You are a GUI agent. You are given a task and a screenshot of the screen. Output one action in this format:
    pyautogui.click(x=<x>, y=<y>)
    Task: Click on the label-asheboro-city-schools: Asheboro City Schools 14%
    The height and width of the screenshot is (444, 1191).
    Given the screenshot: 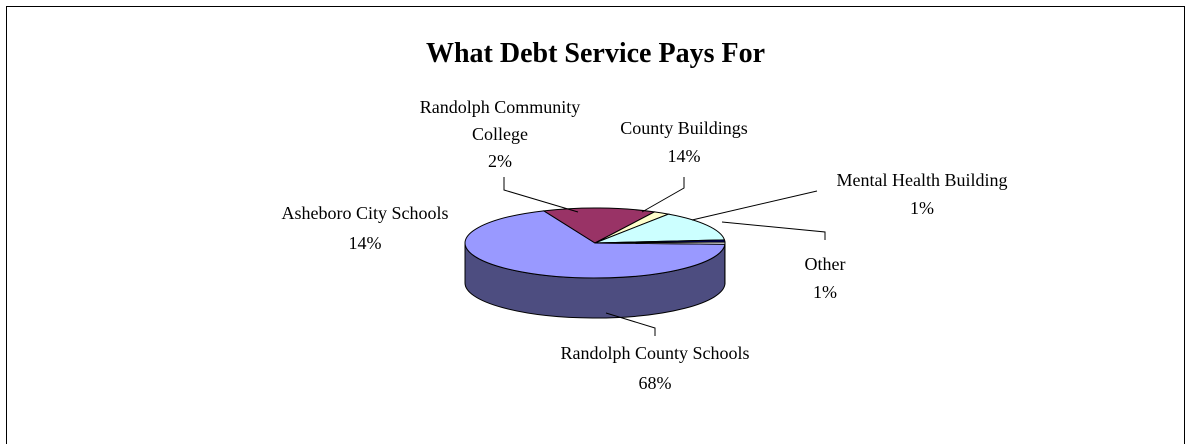 What is the action you would take?
    pyautogui.click(x=364, y=228)
    